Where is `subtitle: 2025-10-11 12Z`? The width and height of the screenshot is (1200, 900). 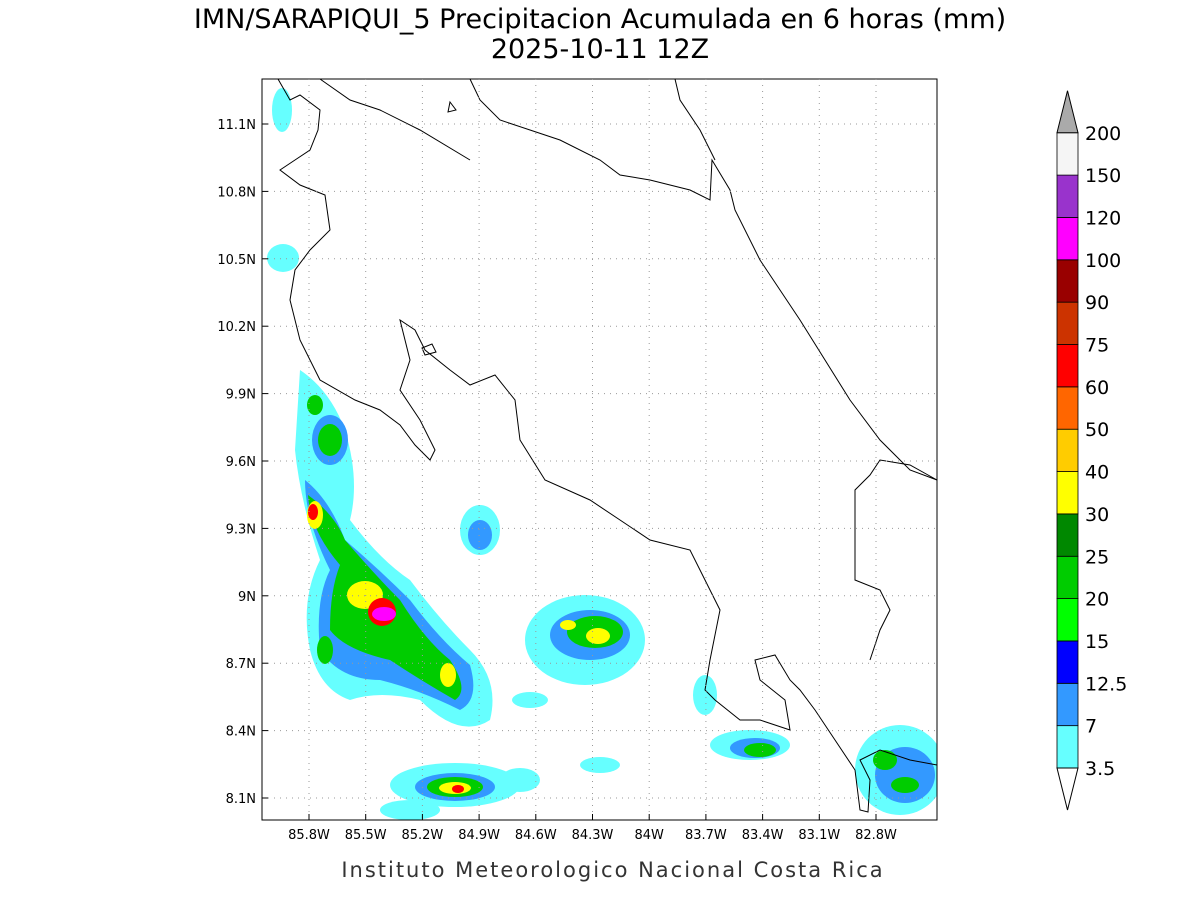
subtitle: 2025-10-11 12Z is located at coordinates (600, 49).